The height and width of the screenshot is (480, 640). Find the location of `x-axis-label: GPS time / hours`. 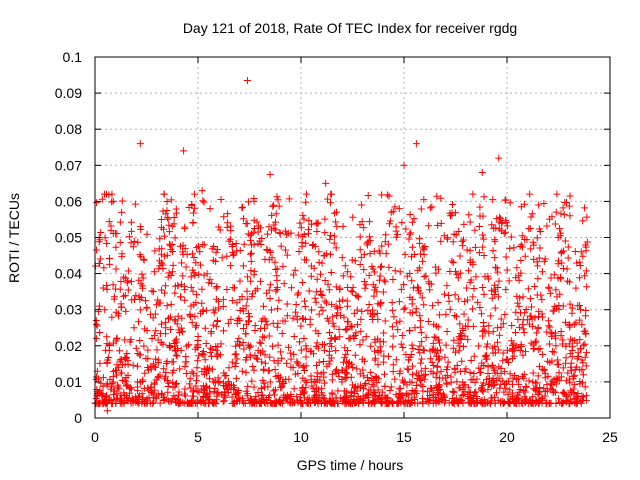

x-axis-label: GPS time / hours is located at coordinates (350, 465).